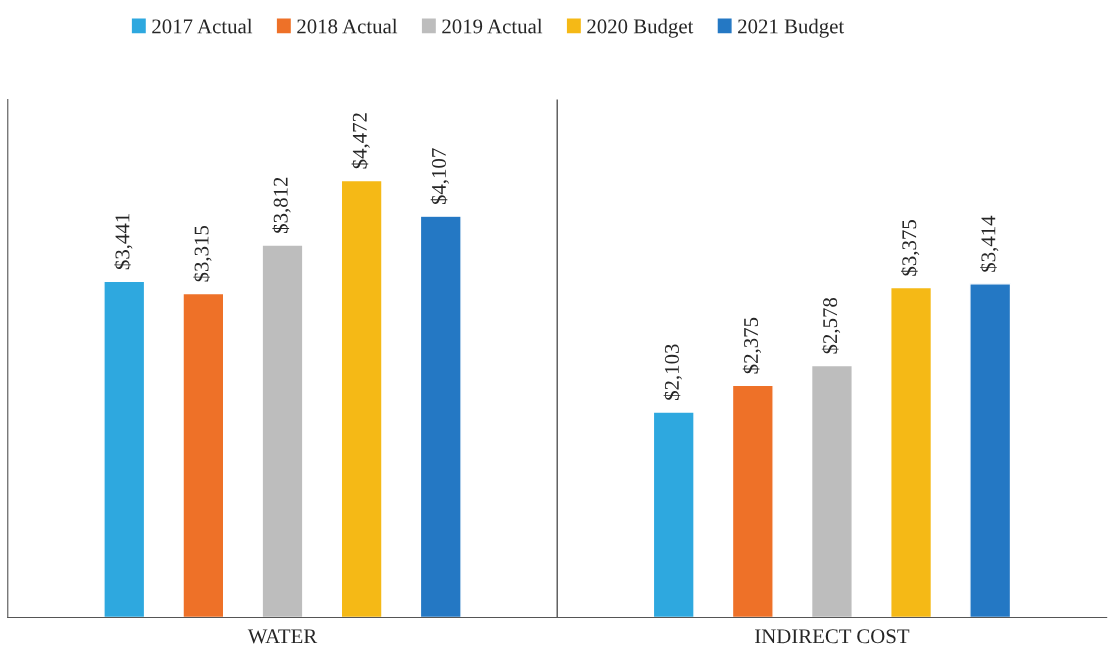 Image resolution: width=1110 pixels, height=664 pixels. I want to click on data-label: $3,315, so click(202, 253).